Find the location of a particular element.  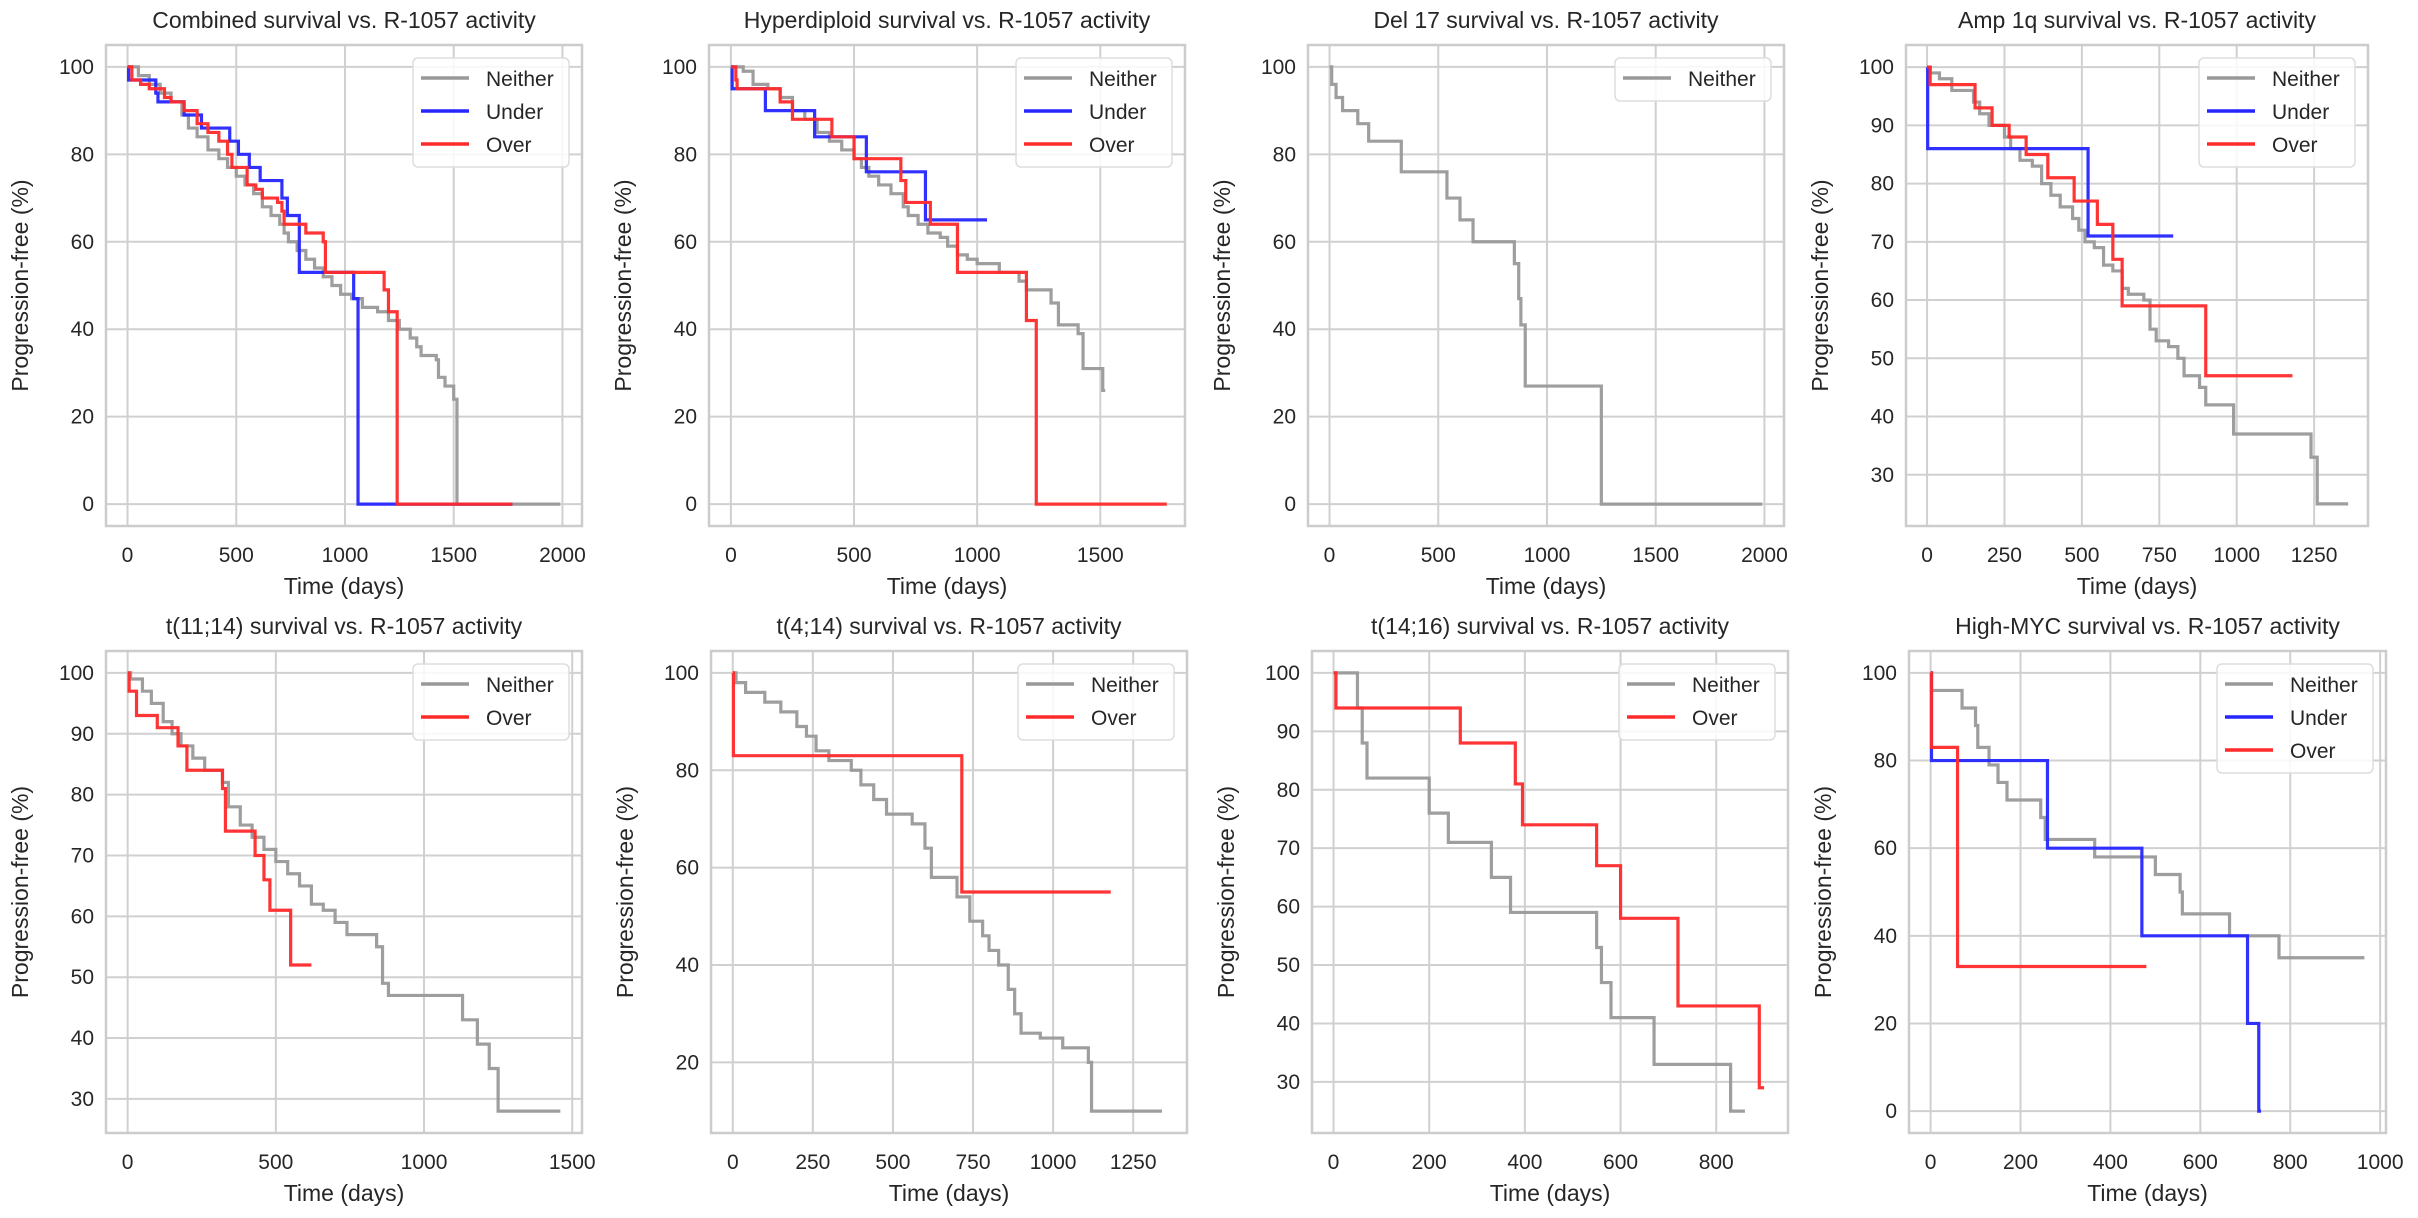

y-tick-label: 70 is located at coordinates (1882, 242).